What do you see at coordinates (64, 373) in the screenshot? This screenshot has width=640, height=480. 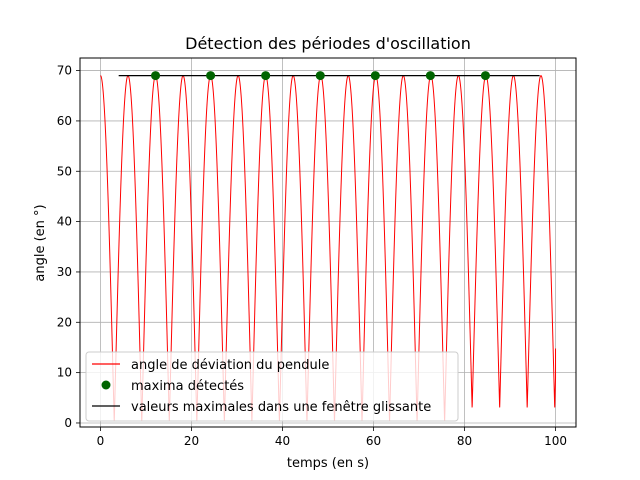 I see `y-tick-label: 10` at bounding box center [64, 373].